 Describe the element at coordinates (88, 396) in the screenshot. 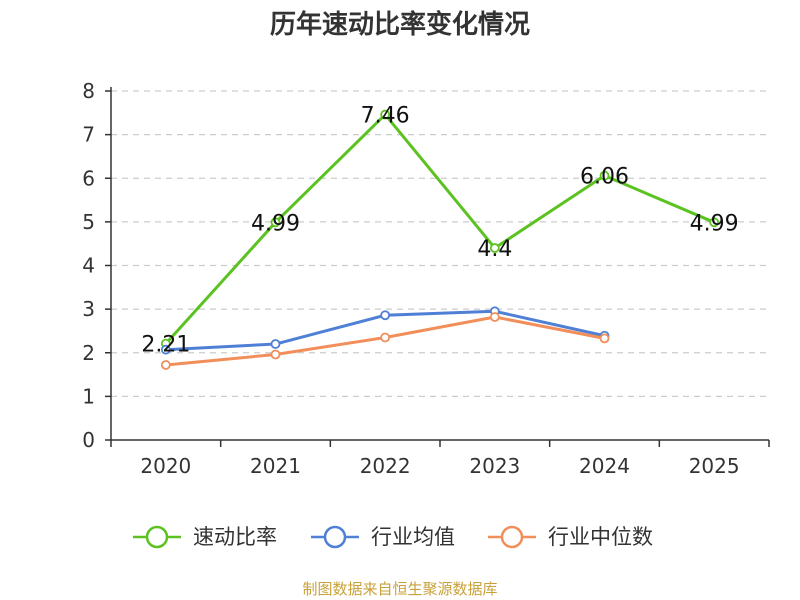

I see `y-tick-label: 1` at that location.